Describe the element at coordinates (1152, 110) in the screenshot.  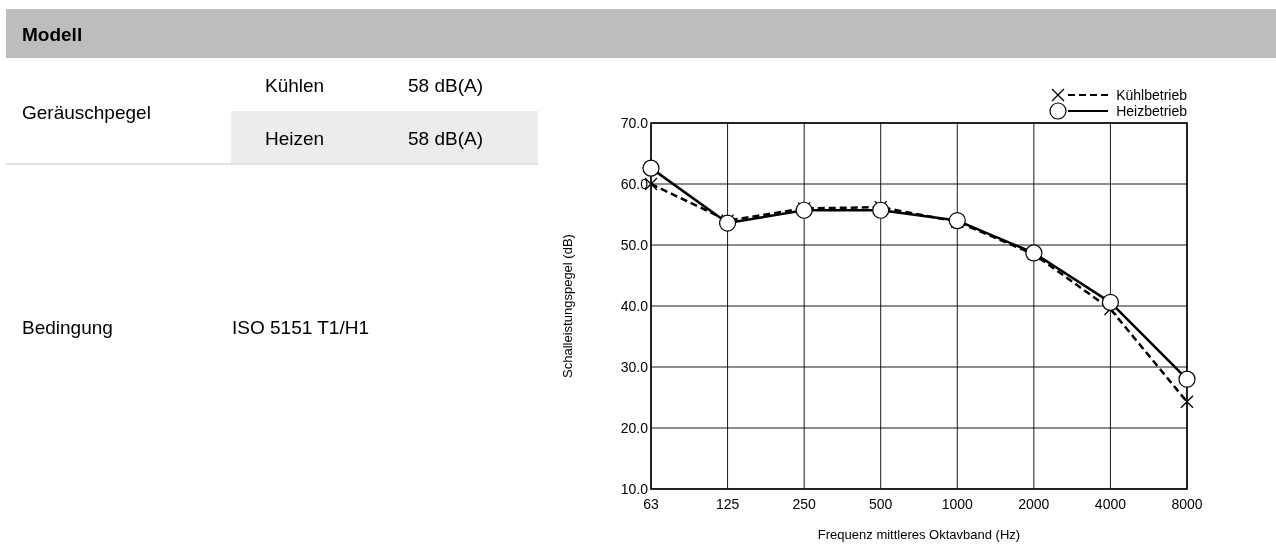
I see `legend-label: Heizbetrieb` at that location.